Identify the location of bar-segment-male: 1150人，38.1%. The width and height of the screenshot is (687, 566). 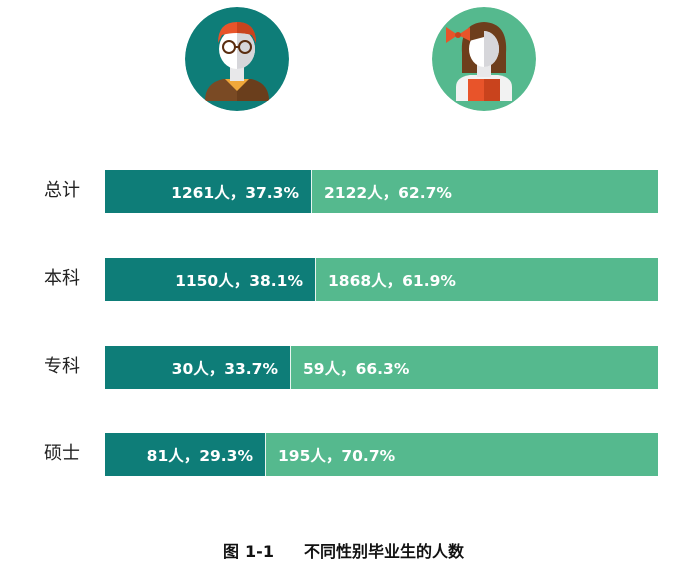
(210, 279).